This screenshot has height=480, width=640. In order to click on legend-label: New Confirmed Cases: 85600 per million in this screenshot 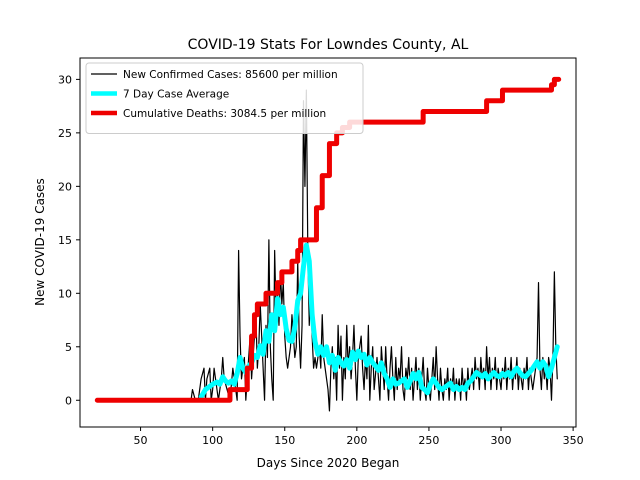, I will do `click(230, 75)`.